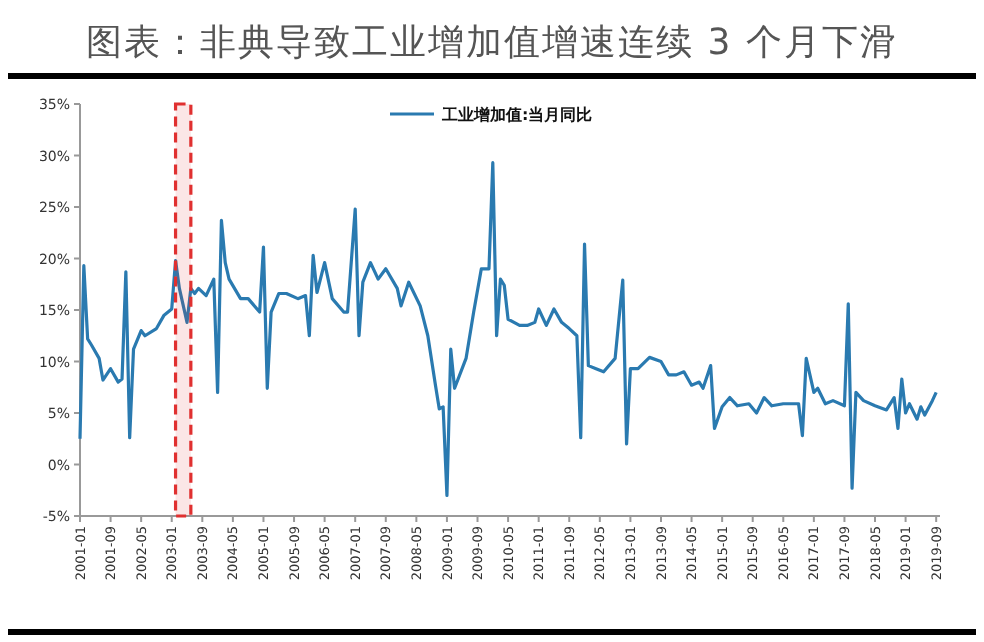 The height and width of the screenshot is (642, 984). Describe the element at coordinates (516, 115) in the screenshot. I see `legend-label: 工业增加值:当月同比` at that location.